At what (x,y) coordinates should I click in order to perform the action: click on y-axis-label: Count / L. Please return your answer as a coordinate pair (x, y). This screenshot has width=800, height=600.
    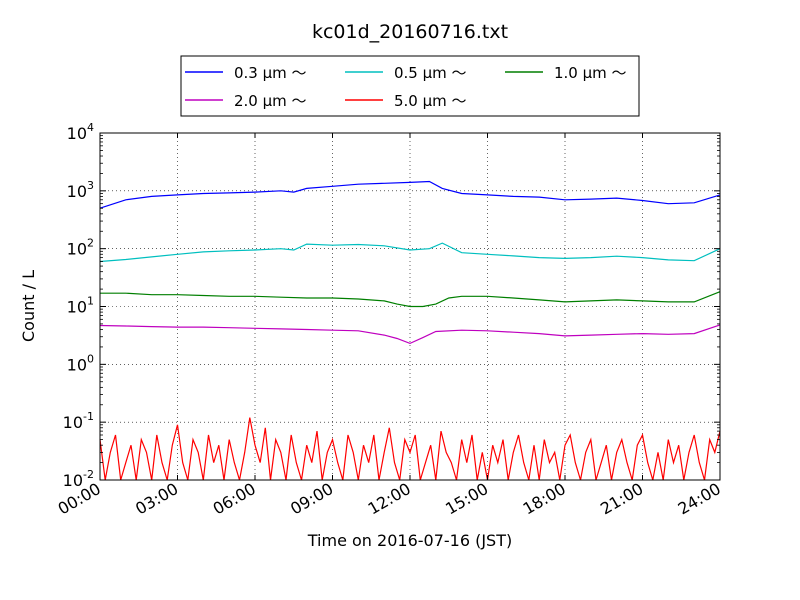
    Looking at the image, I should click on (28, 306).